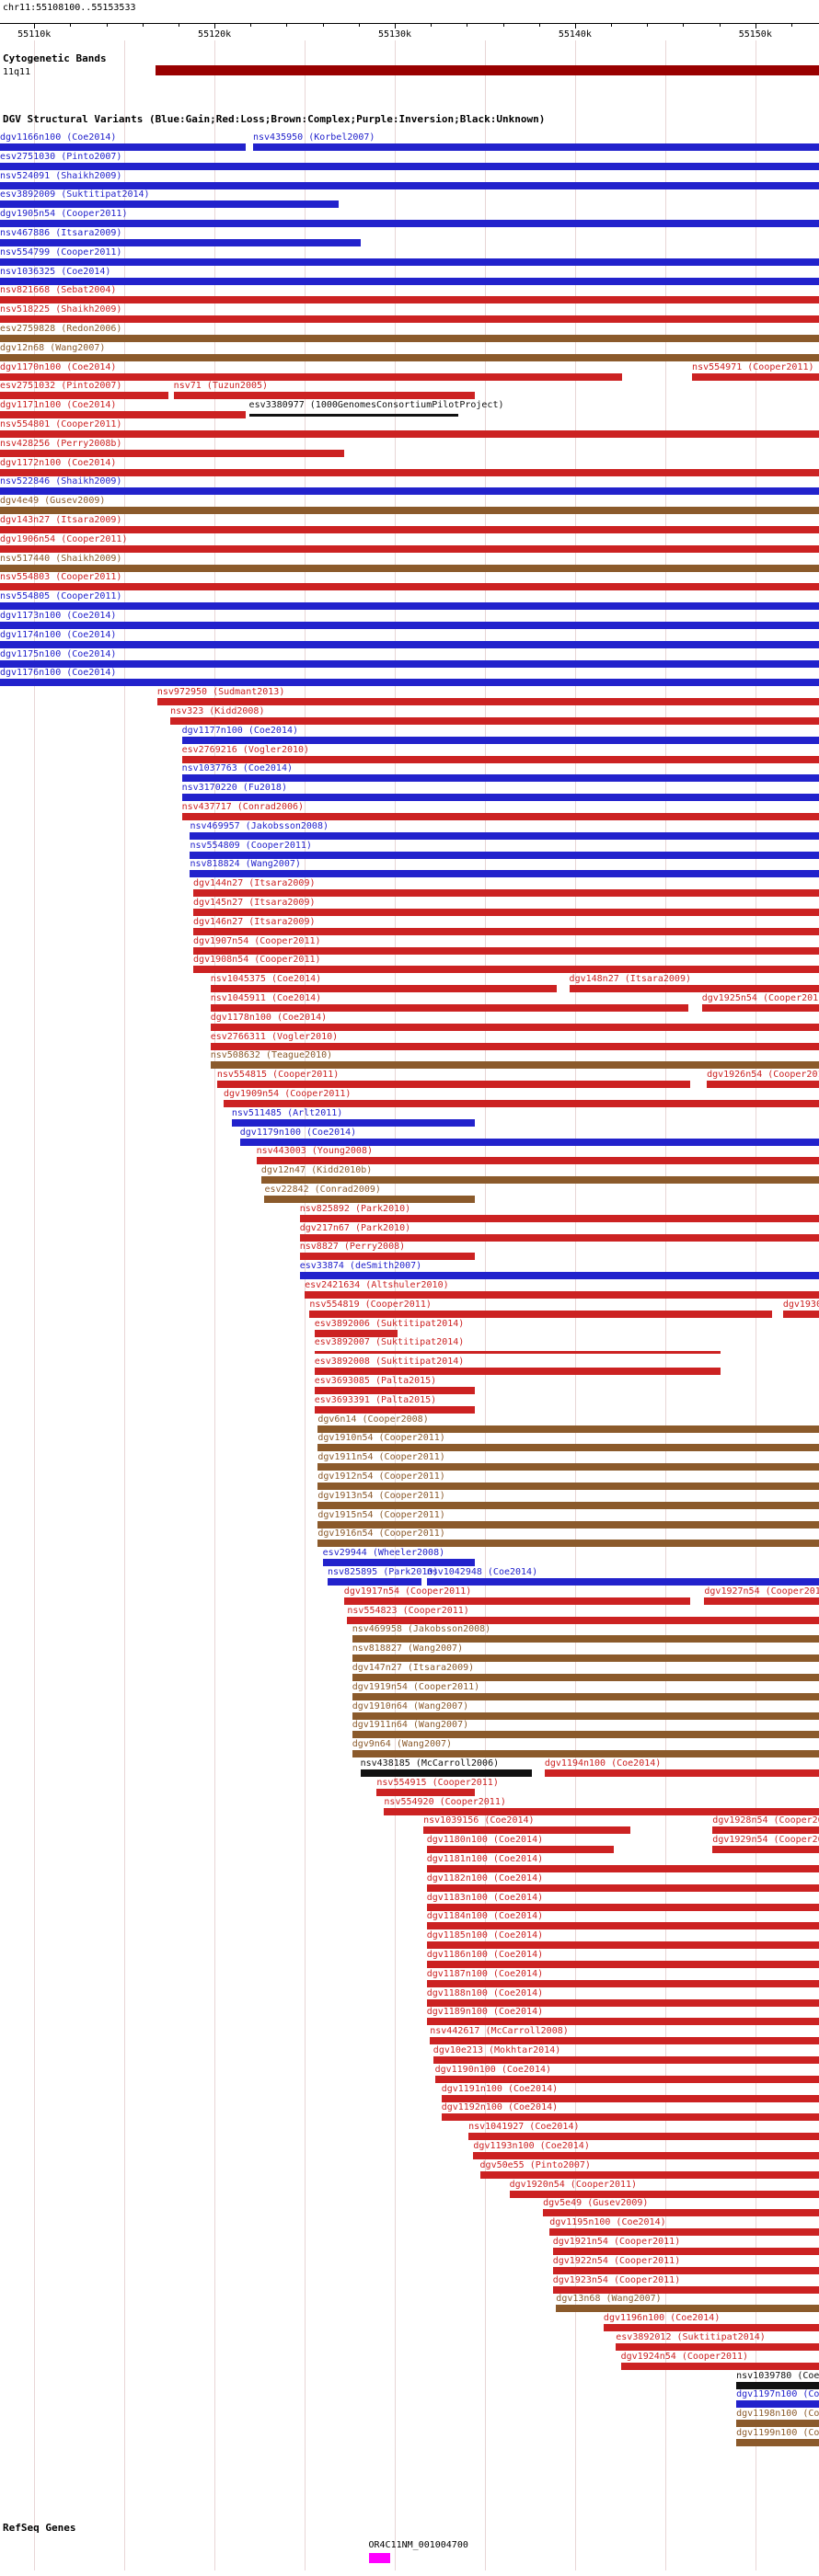  What do you see at coordinates (287, 1113) in the screenshot?
I see `variant-label: nsv511485 (Arlt2011)` at bounding box center [287, 1113].